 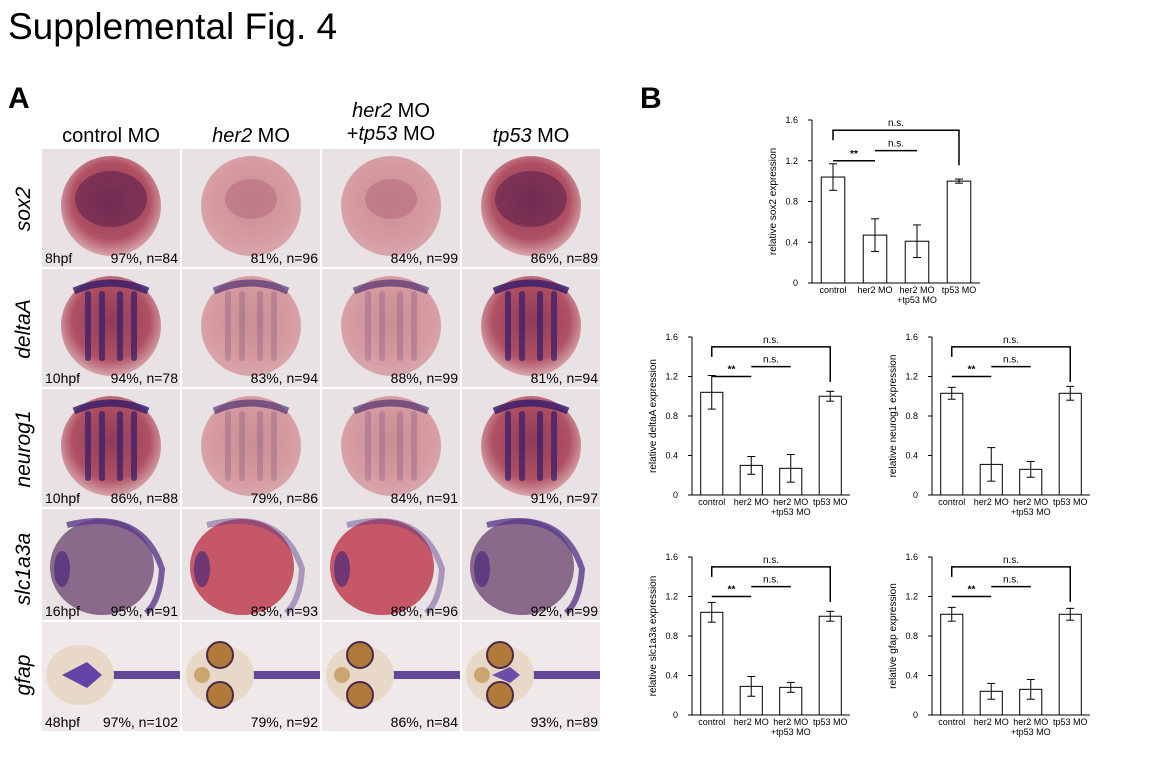 What do you see at coordinates (391, 328) in the screenshot?
I see `embryo-tile-deltaA-her2-tp53: 88%, n=99` at bounding box center [391, 328].